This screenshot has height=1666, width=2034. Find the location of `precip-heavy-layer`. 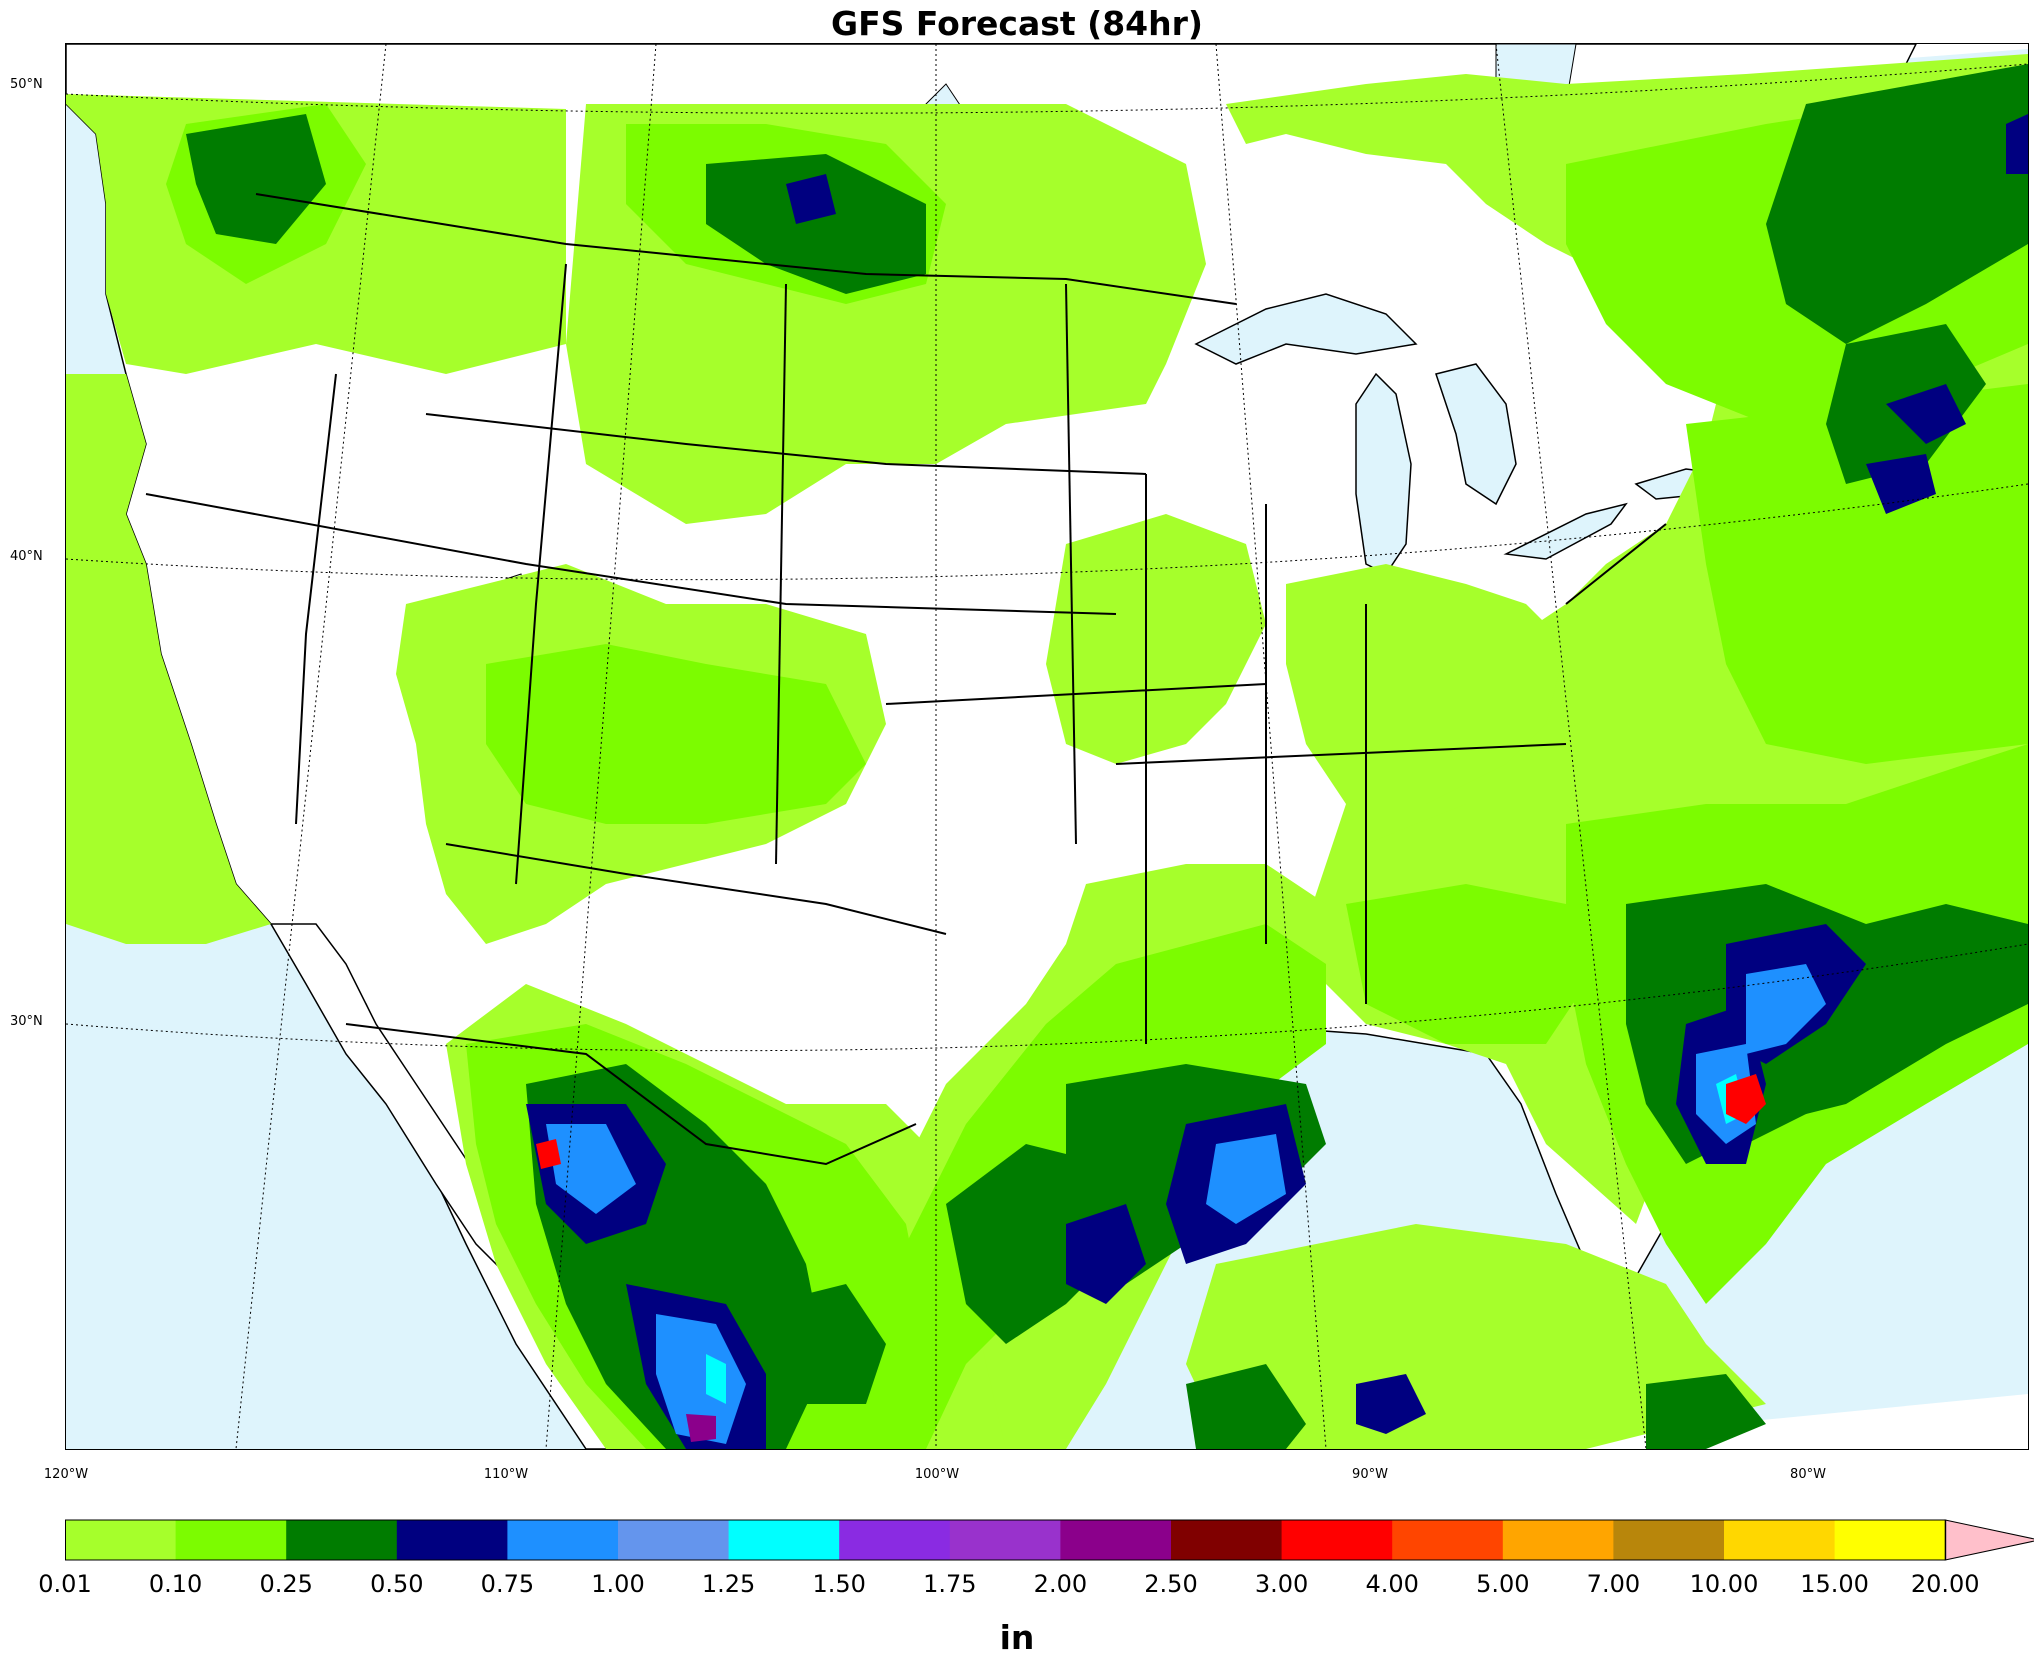

precip-heavy-layer is located at coordinates (1151, 1258).